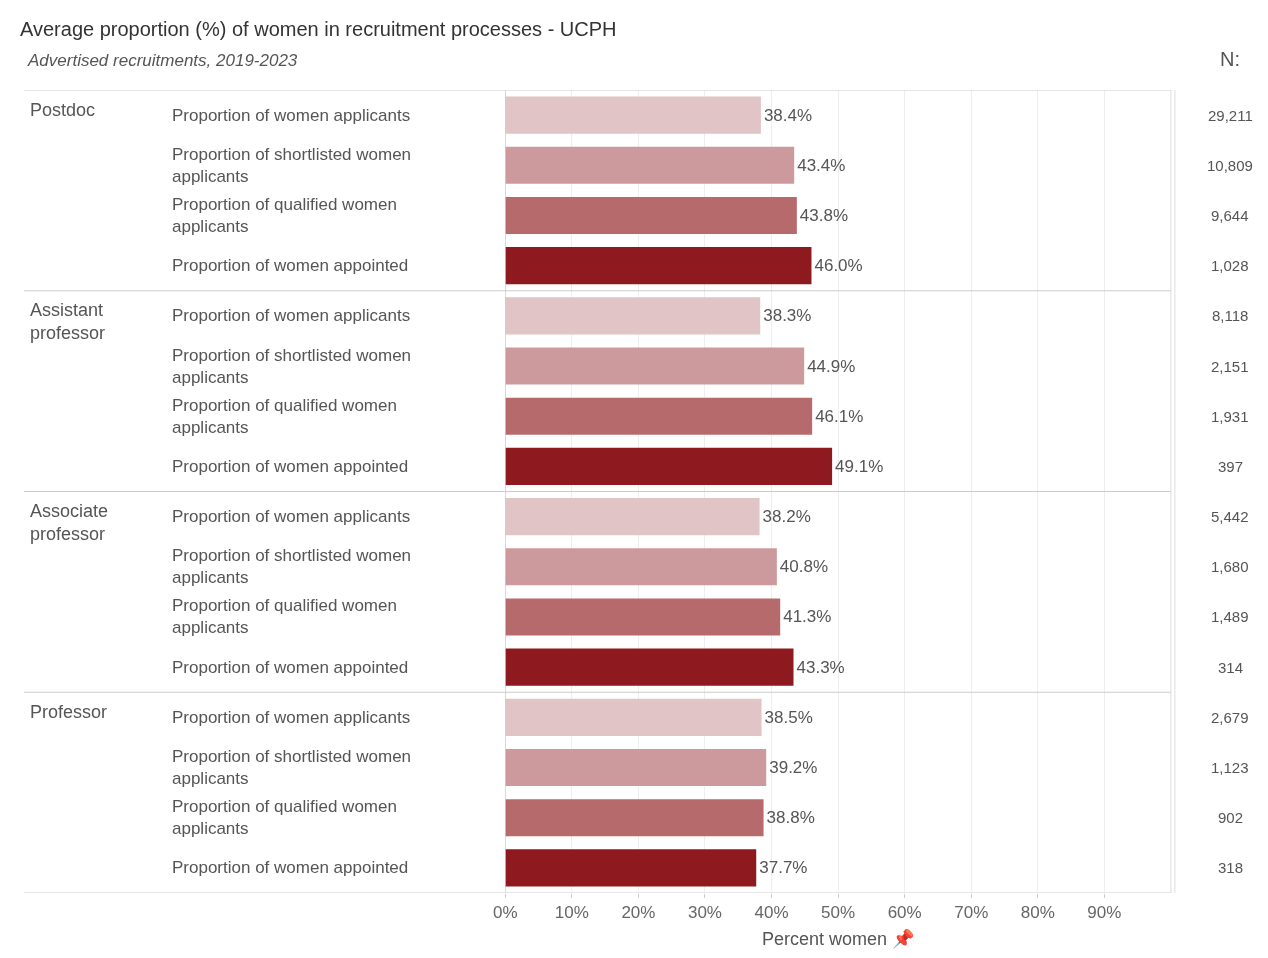 The width and height of the screenshot is (1268, 958). Describe the element at coordinates (824, 215) in the screenshot. I see `data-label: 43.8%` at that location.